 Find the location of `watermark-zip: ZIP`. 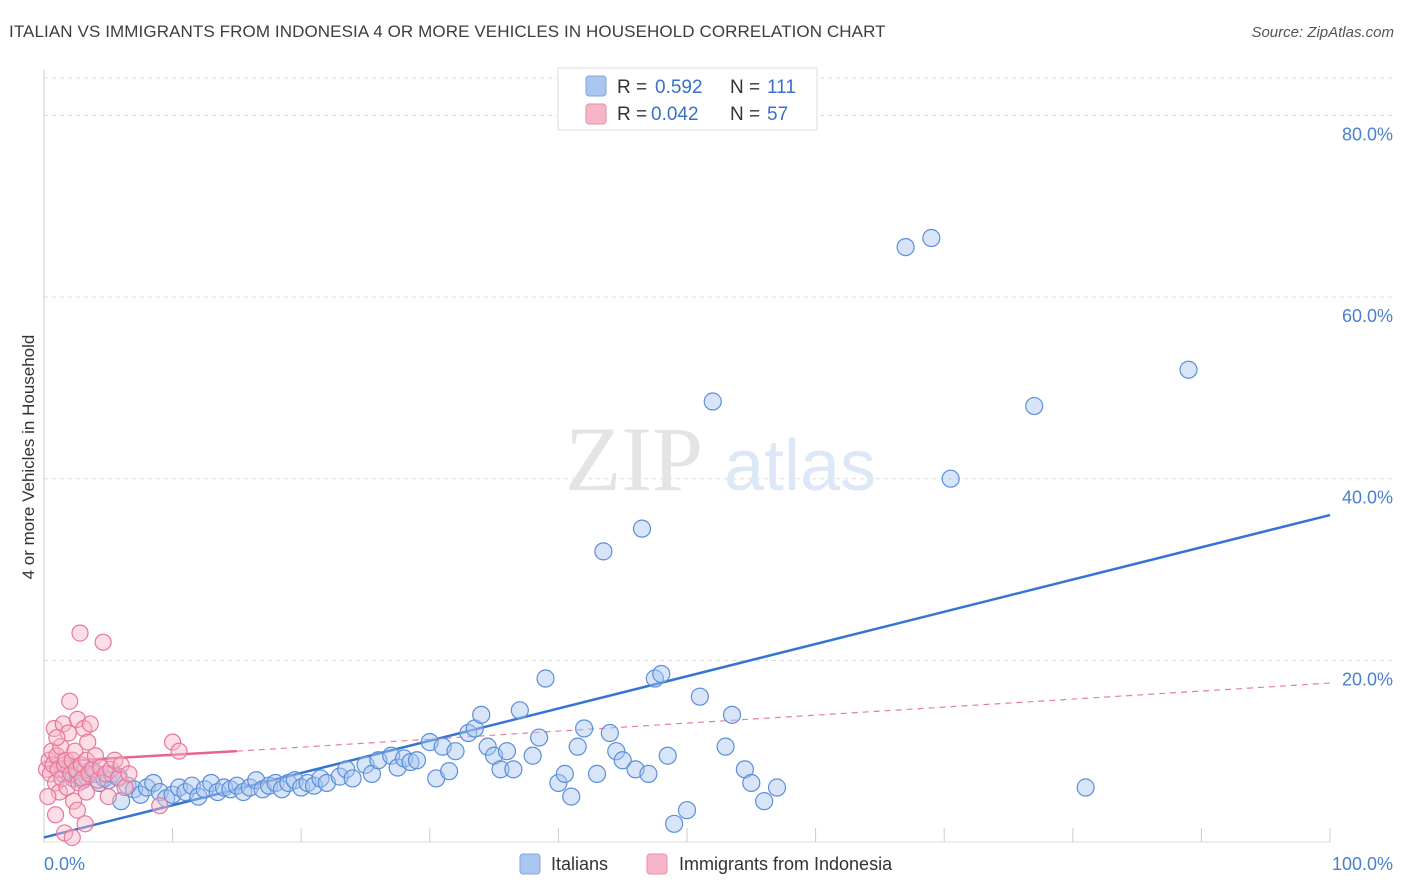

watermark-zip: ZIP is located at coordinates (634, 459).